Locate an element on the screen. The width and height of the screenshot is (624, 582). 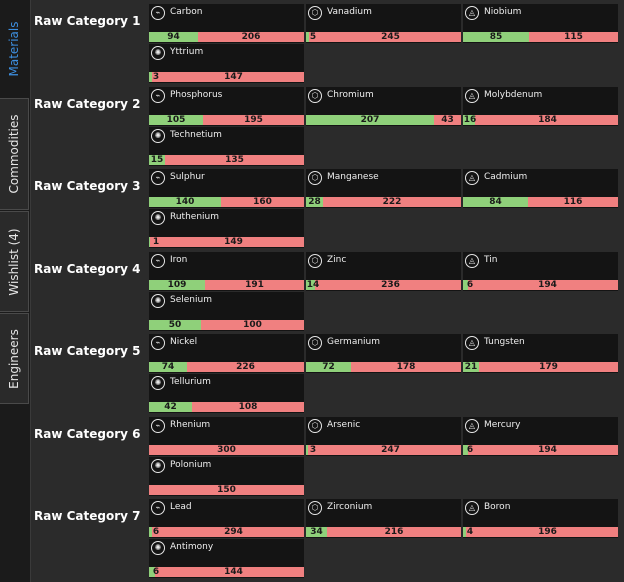
material-name: Arsenic is located at coordinates (344, 424).